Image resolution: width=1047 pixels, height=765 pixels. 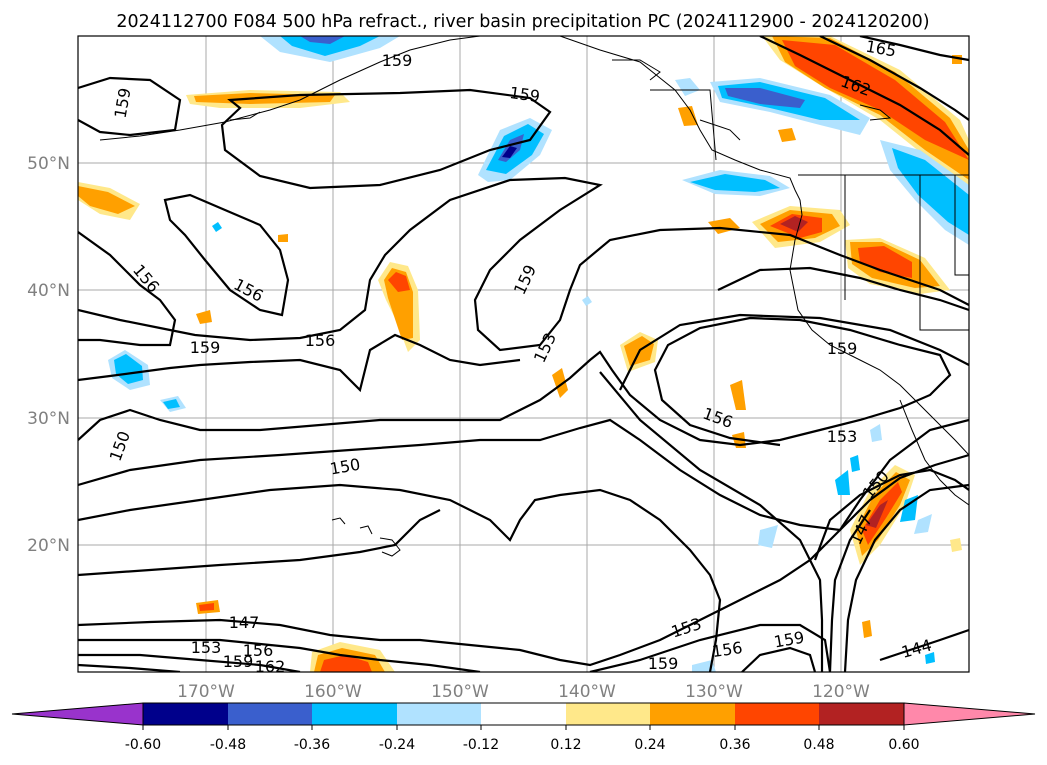 What do you see at coordinates (841, 692) in the screenshot?
I see `lon-label: 120°W` at bounding box center [841, 692].